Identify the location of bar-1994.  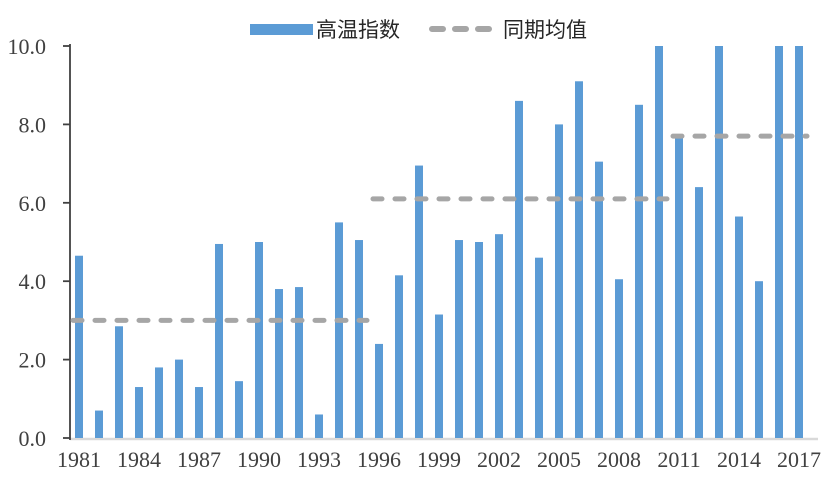
(339, 330).